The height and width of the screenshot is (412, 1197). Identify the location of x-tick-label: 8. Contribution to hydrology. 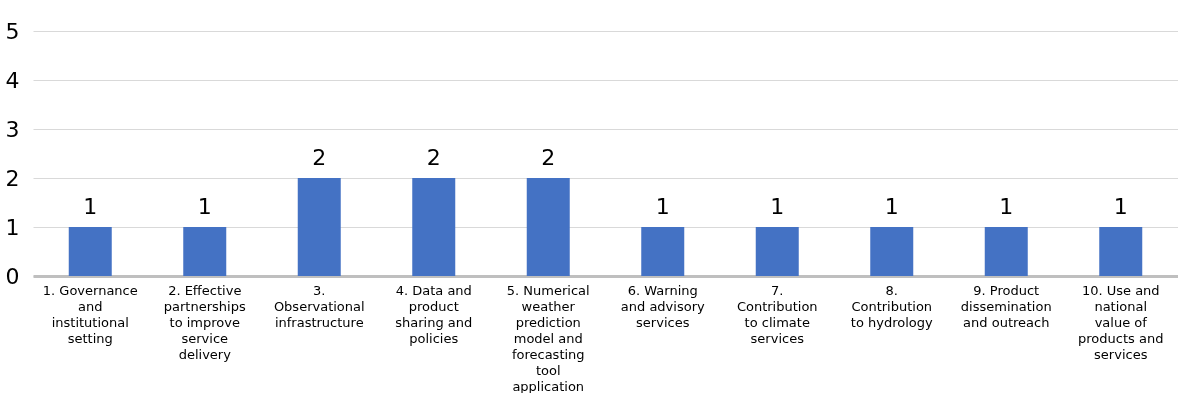
(891, 306).